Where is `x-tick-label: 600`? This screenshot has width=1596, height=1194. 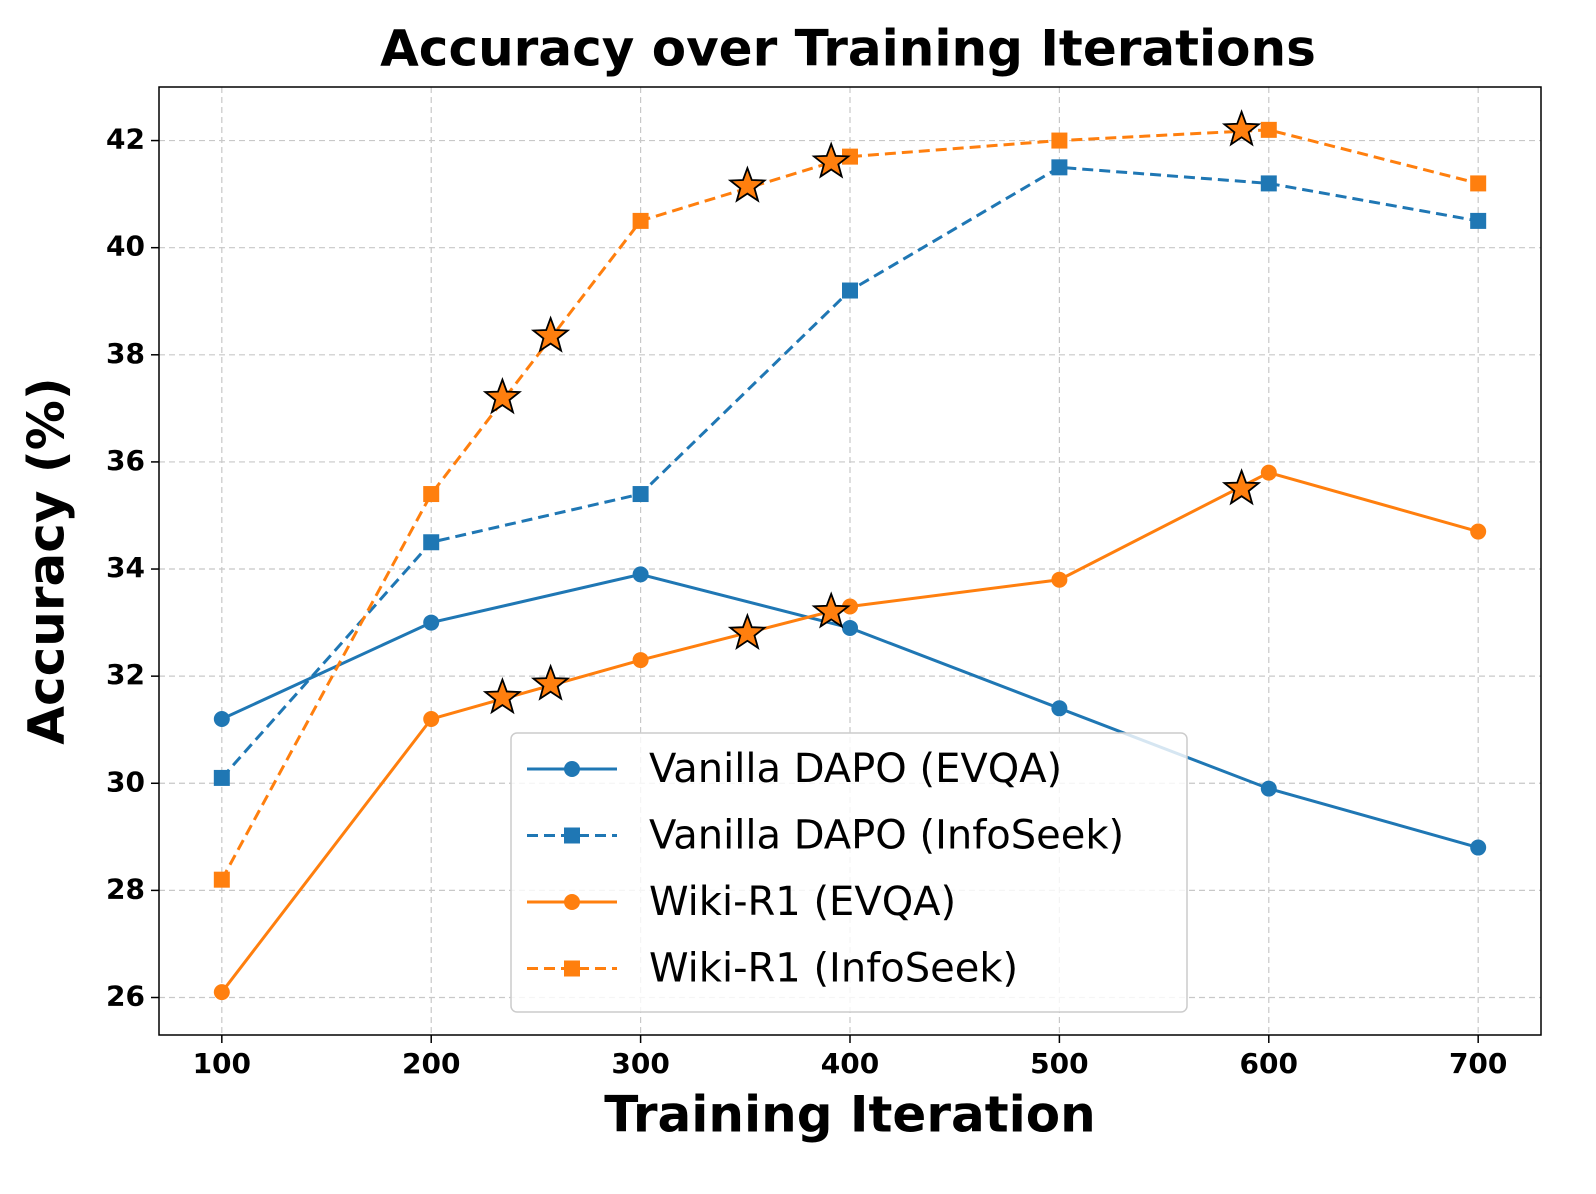 x-tick-label: 600 is located at coordinates (1269, 1063).